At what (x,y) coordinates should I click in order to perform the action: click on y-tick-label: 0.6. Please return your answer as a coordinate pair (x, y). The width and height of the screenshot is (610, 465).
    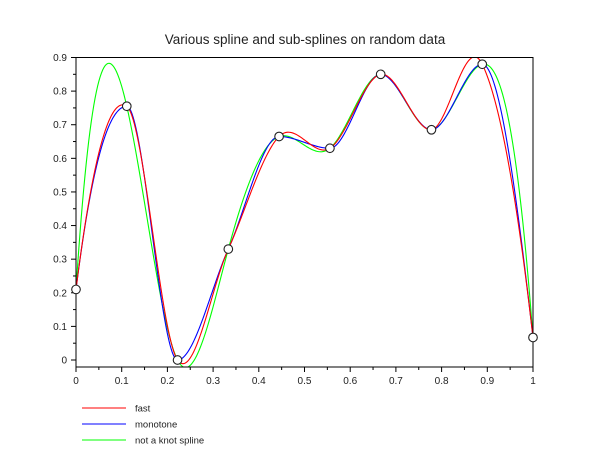
    Looking at the image, I should click on (60, 159).